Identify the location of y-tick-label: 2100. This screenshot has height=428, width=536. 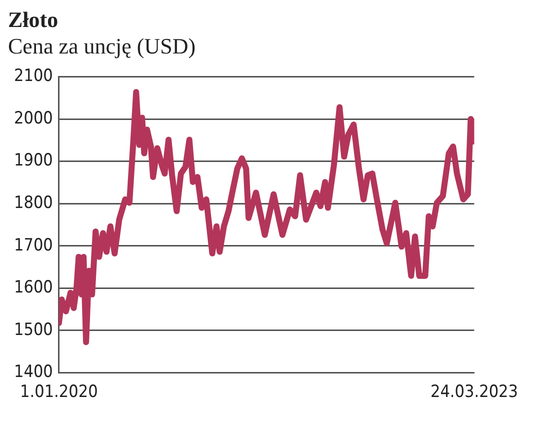
(33, 76).